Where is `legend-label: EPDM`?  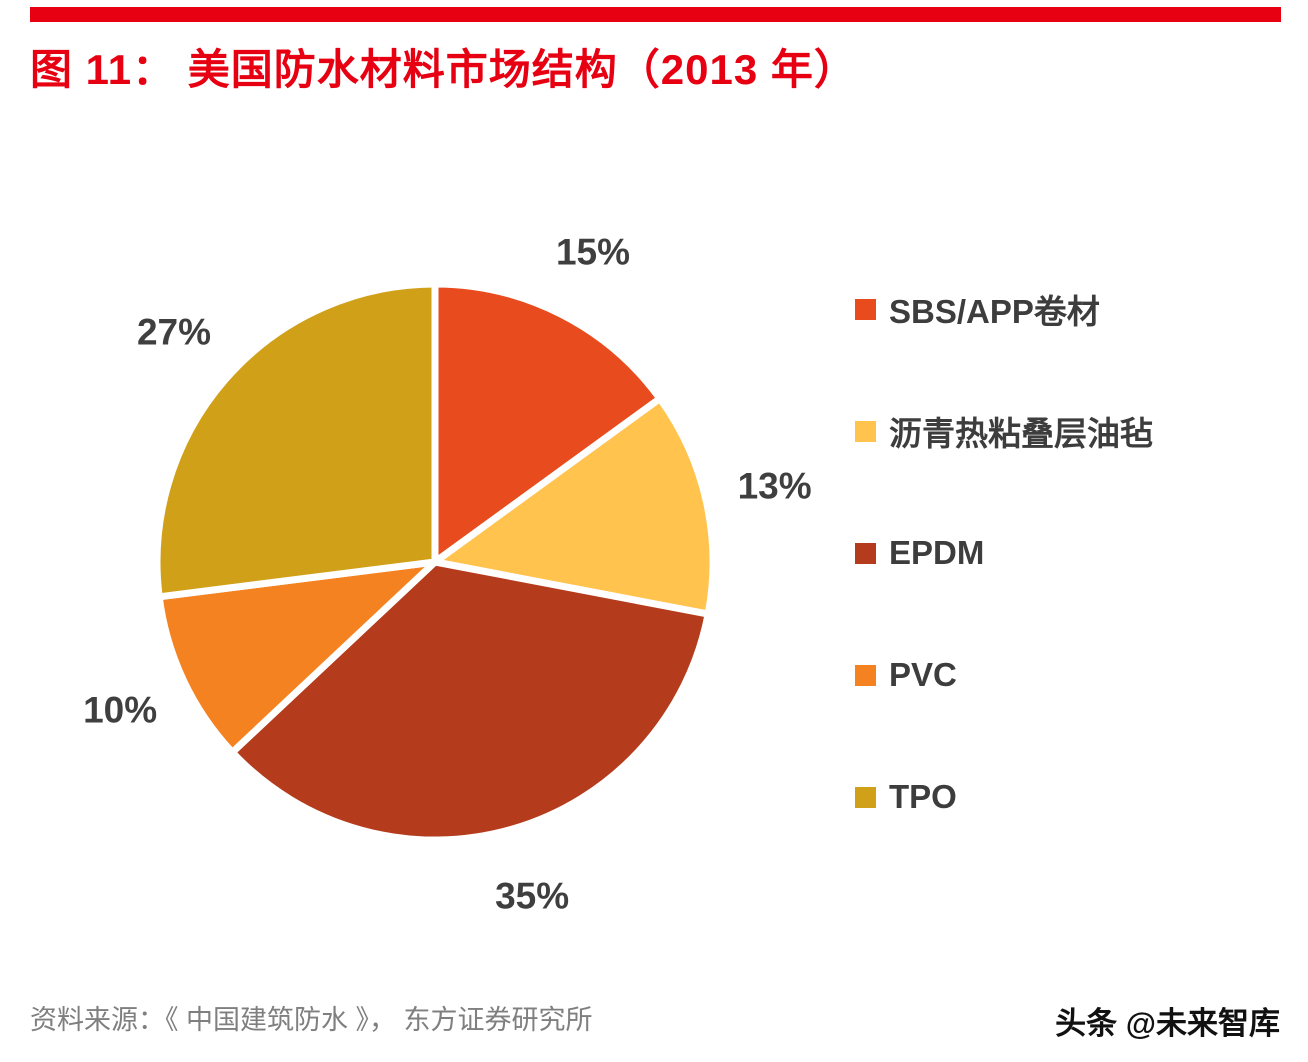
legend-label: EPDM is located at coordinates (937, 552).